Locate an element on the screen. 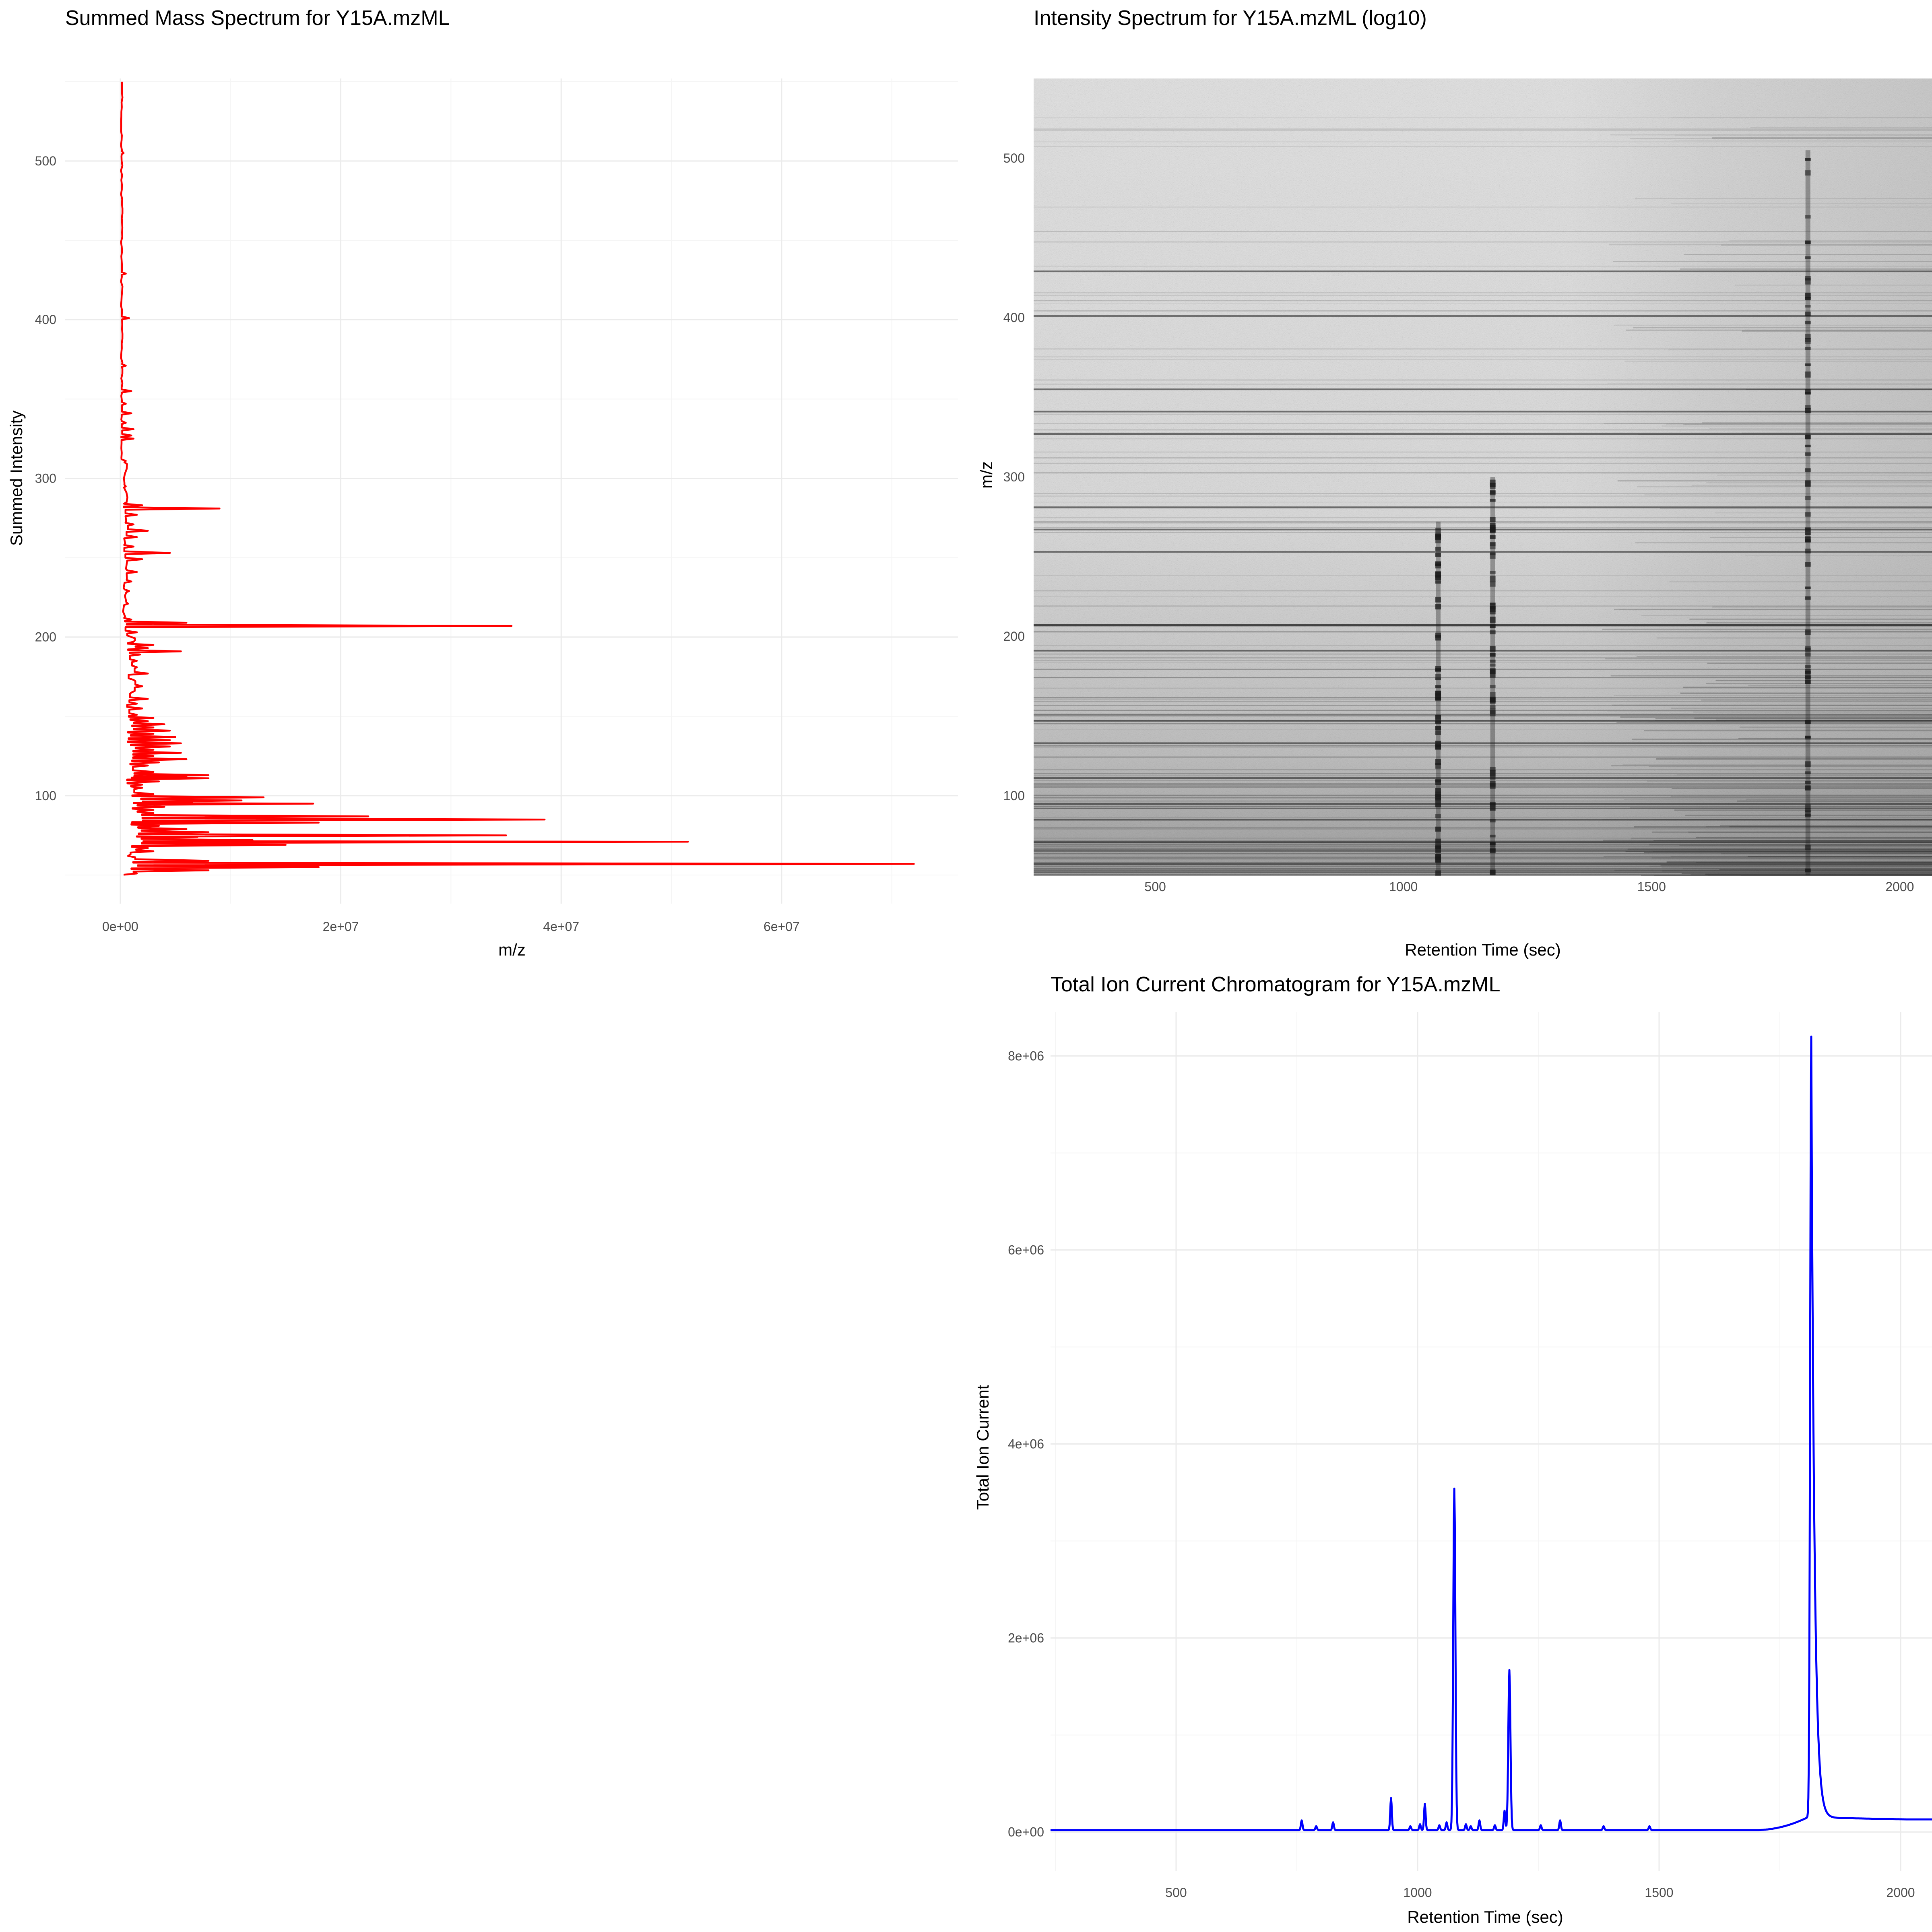 Image resolution: width=1932 pixels, height=1932 pixels. y-tick-label: 0e+00 is located at coordinates (1026, 1832).